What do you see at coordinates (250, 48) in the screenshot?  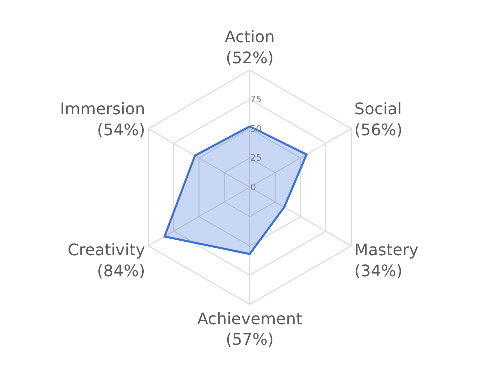 I see `spoke-label: Action (52%)` at bounding box center [250, 48].